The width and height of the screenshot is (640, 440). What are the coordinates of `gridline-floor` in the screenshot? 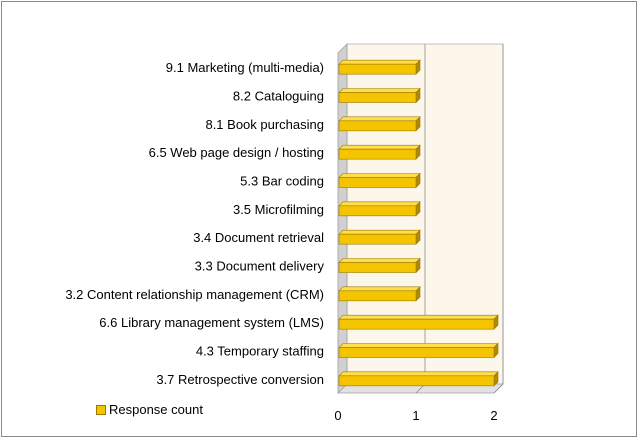 It's located at (498, 388).